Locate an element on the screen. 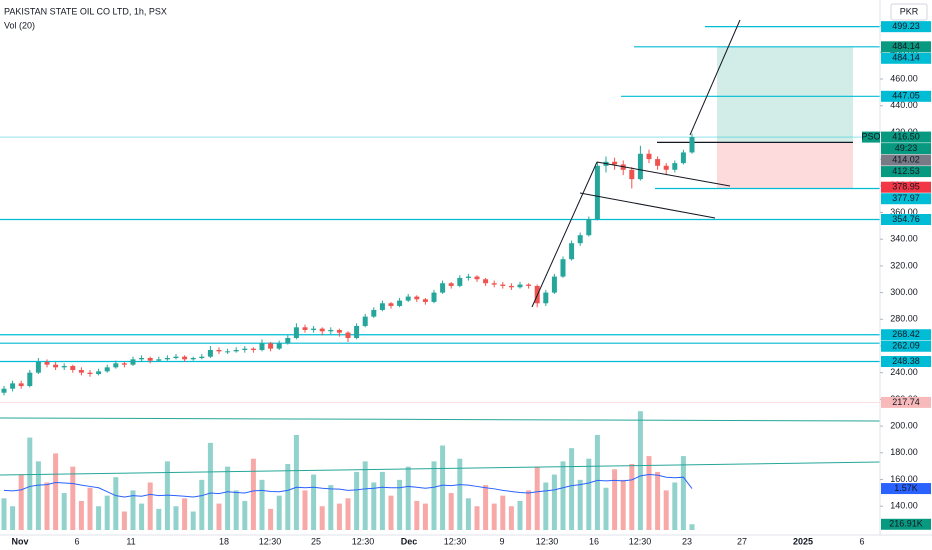 Image resolution: width=932 pixels, height=550 pixels. volume-tag is located at coordinates (906, 524).